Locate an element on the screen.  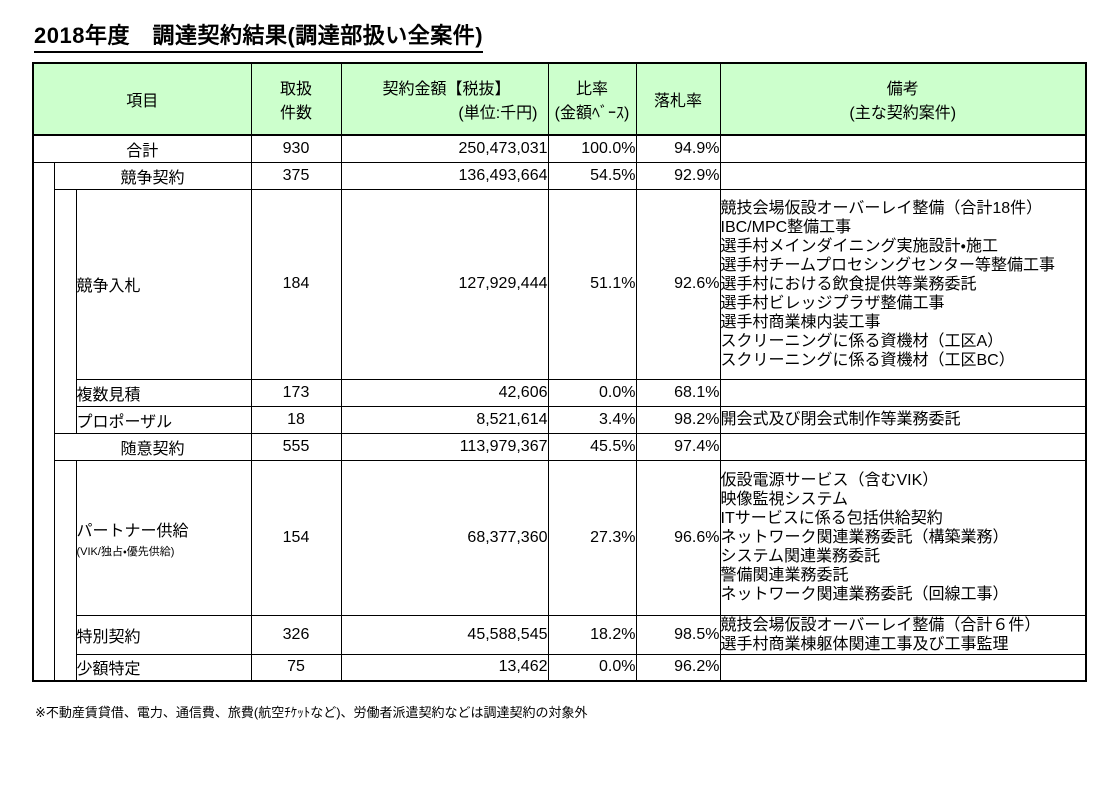
cell-total-rate: 94.9% is located at coordinates (678, 148).